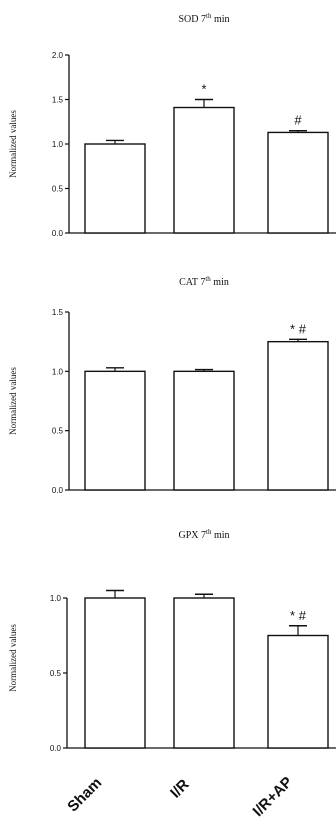  Describe the element at coordinates (84, 794) in the screenshot. I see `x-tick-label: Sham` at that location.